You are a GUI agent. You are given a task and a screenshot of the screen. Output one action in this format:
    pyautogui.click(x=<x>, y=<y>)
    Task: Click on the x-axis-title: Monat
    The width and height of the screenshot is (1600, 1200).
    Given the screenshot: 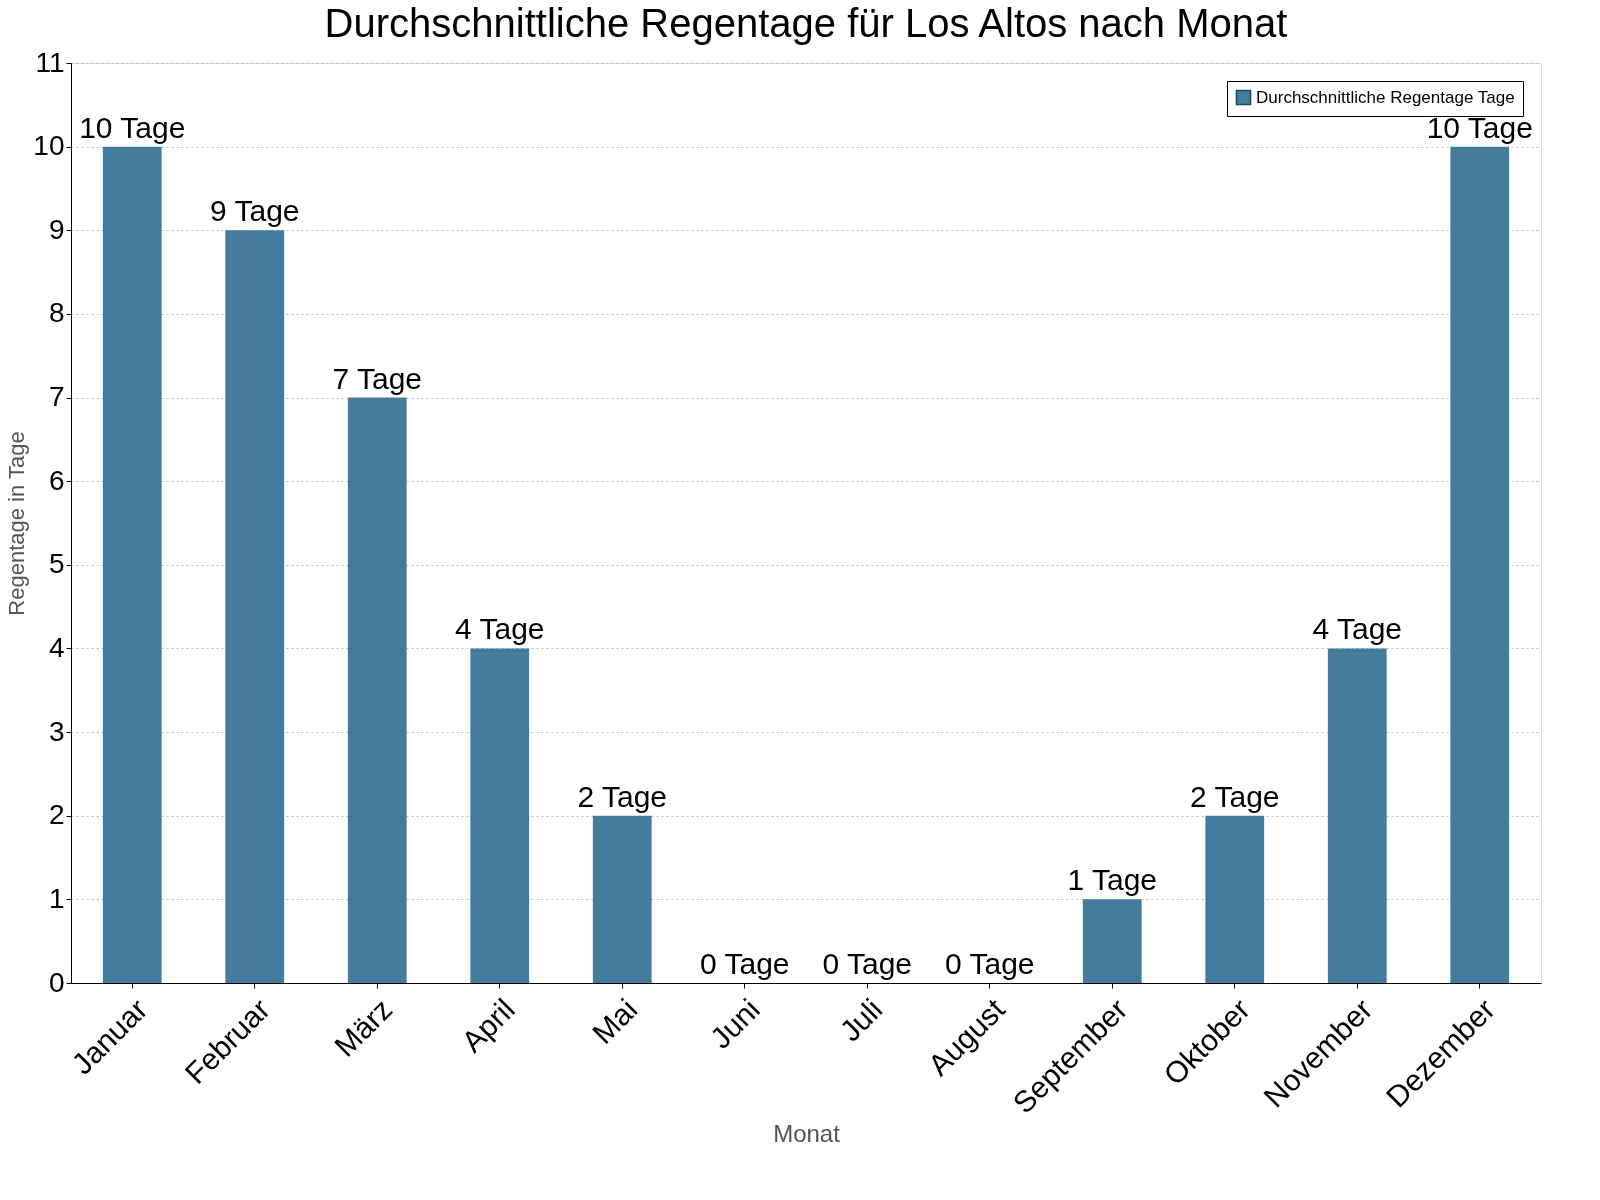 What is the action you would take?
    pyautogui.click(x=807, y=1134)
    